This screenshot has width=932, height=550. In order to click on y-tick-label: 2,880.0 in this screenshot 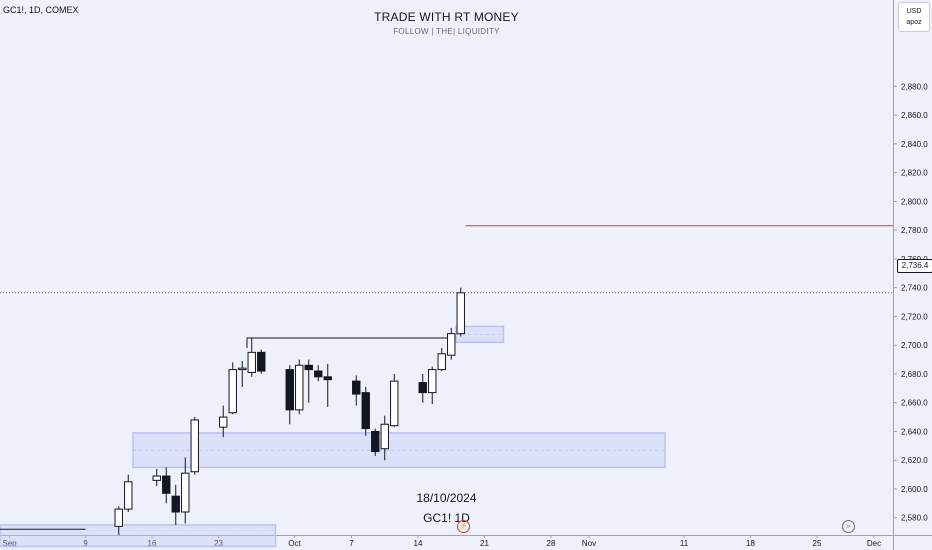, I will do `click(914, 86)`.